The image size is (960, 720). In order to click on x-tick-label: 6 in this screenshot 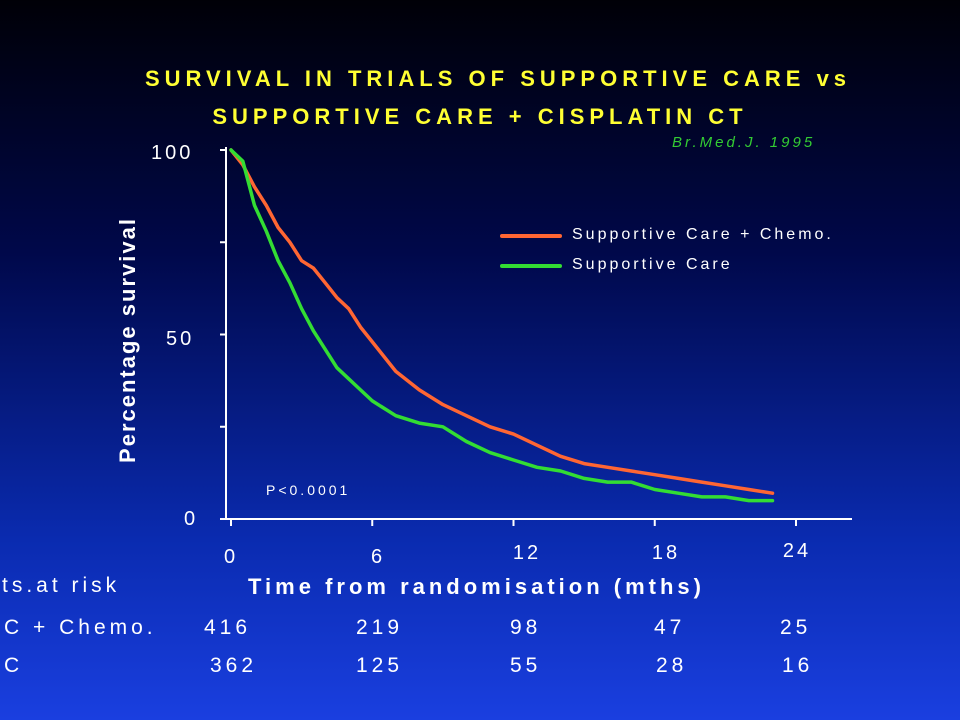, I will do `click(378, 557)`.